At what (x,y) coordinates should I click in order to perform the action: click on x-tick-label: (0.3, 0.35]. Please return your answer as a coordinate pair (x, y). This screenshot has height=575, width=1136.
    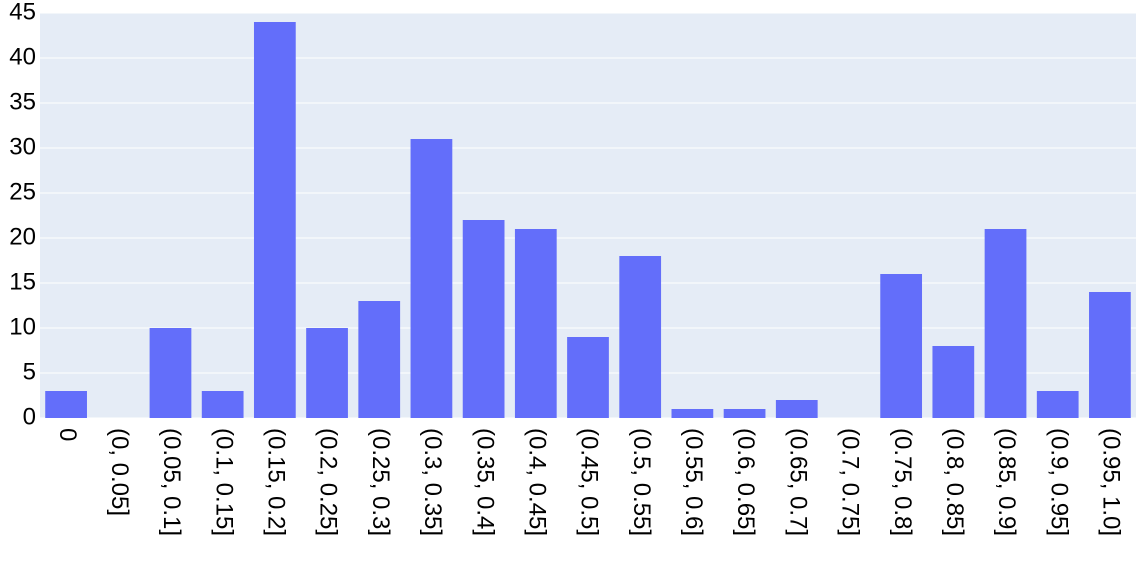
    Looking at the image, I should click on (432, 482).